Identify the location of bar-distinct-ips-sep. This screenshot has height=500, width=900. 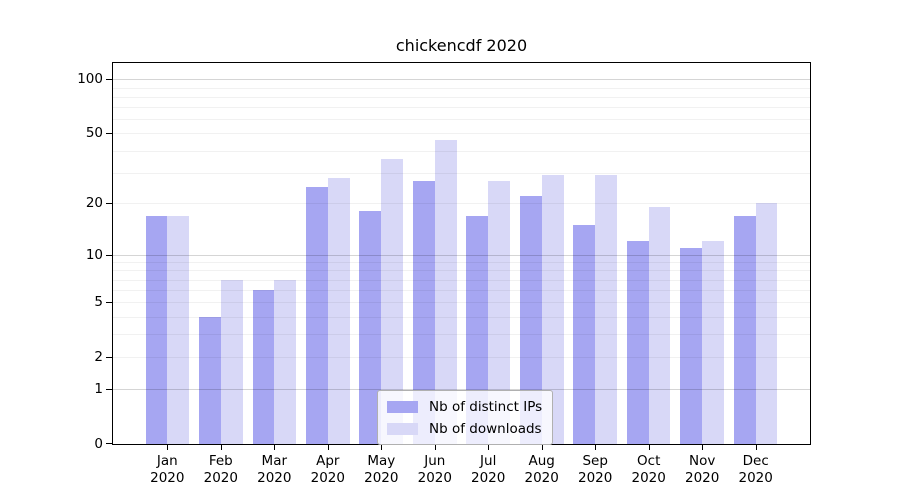
(584, 334).